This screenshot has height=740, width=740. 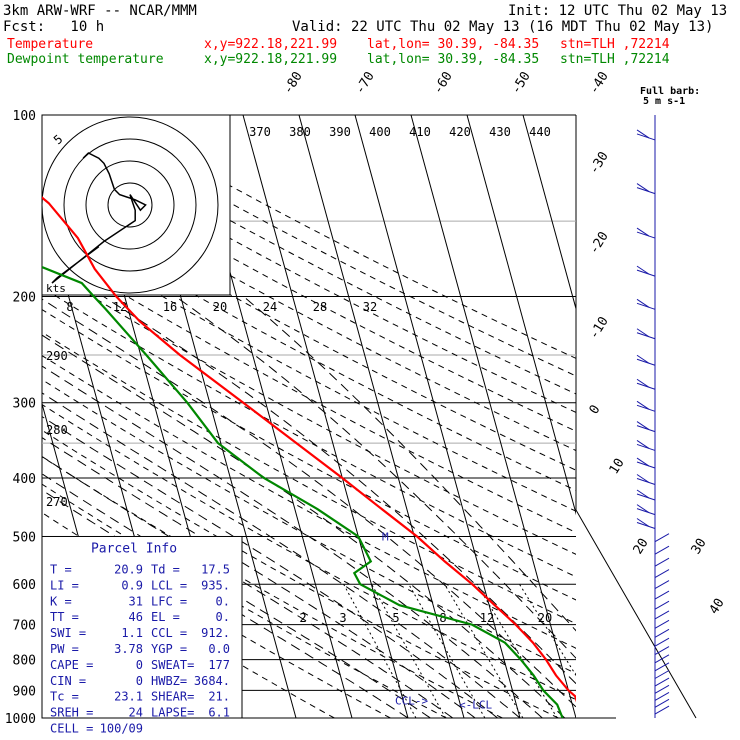 I want to click on parcel-param-name: Tc =, so click(x=64, y=697).